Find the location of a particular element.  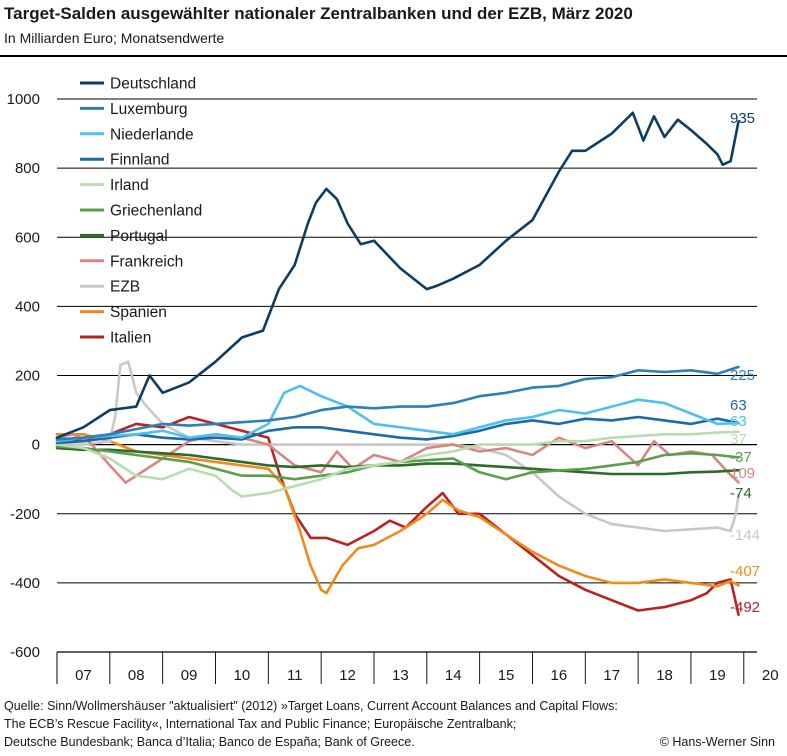

x-tick-label: 09 is located at coordinates (189, 675).